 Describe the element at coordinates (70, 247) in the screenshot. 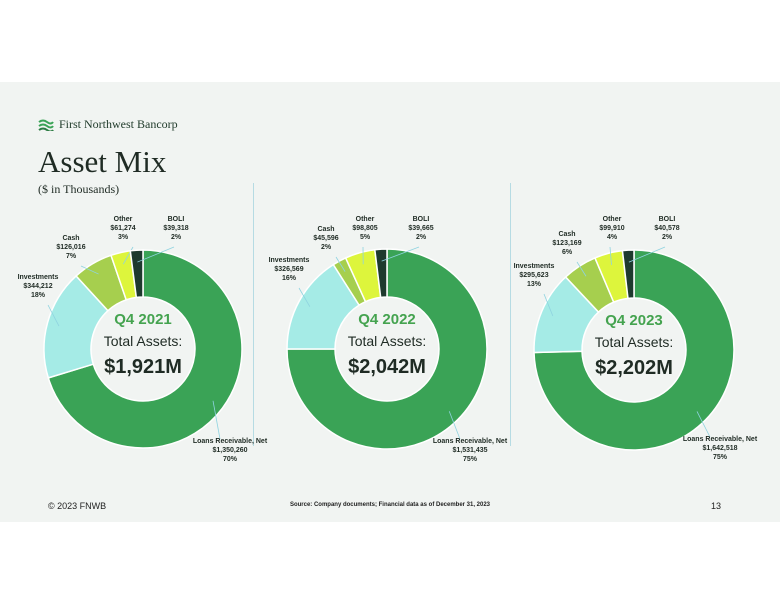

I see `data-label: Cash $126,016 7%` at that location.